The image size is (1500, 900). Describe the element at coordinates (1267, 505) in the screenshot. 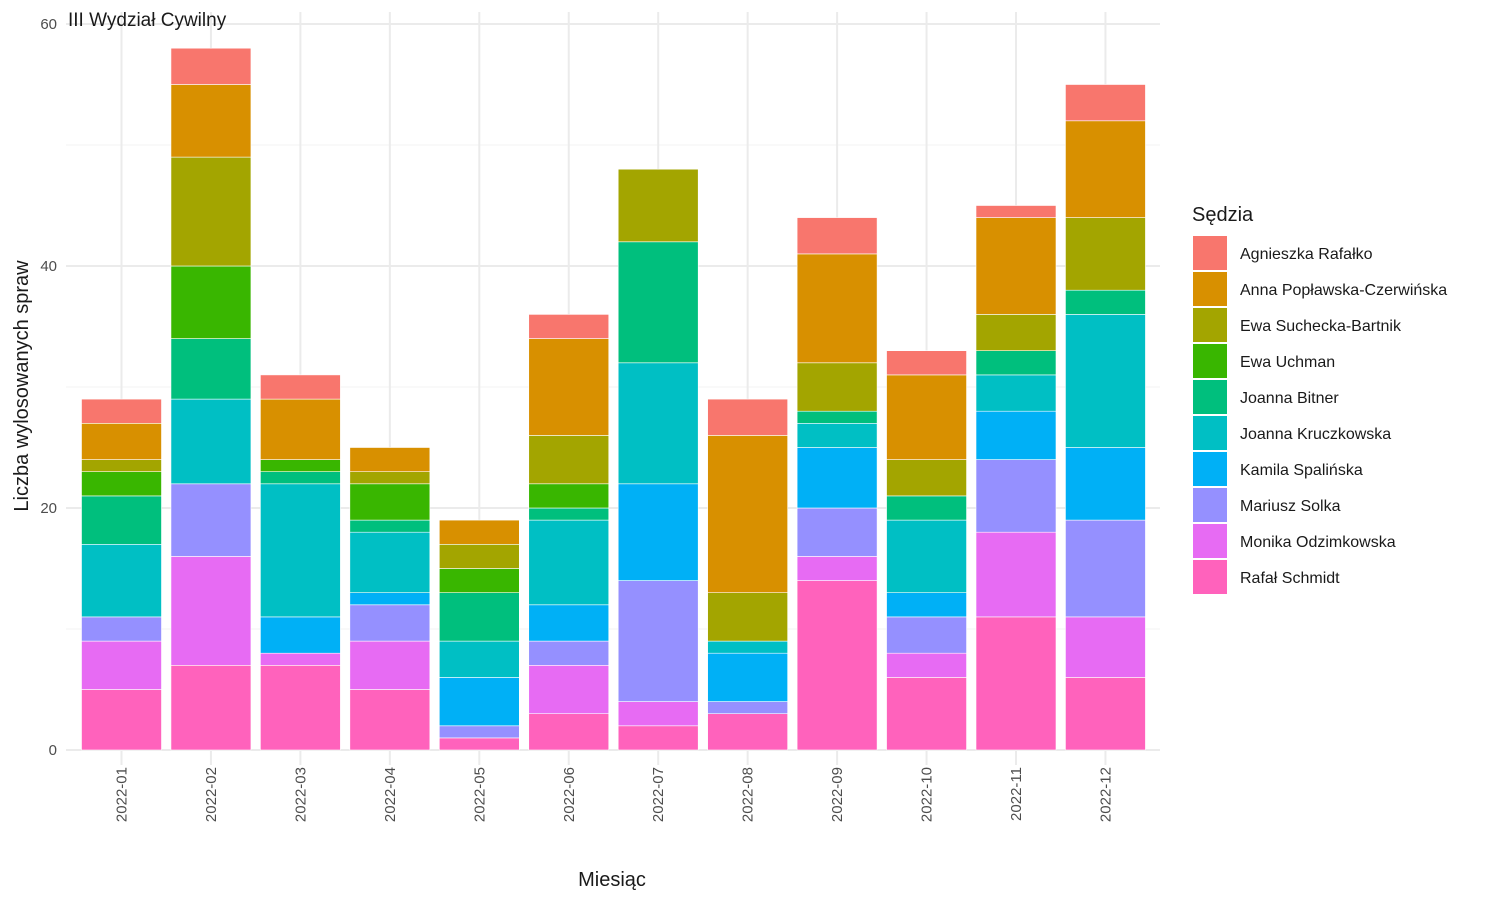

I see `legend-item: Mariusz Solka` at that location.